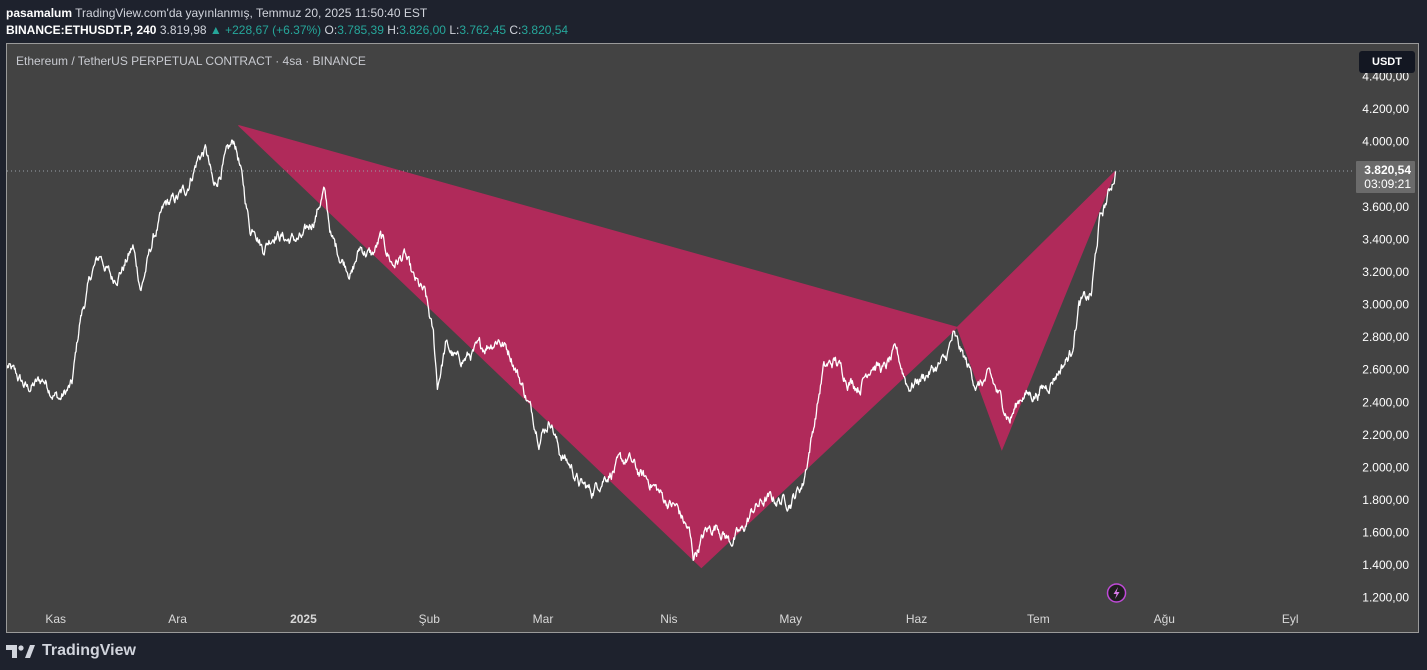 This screenshot has width=1427, height=670. Describe the element at coordinates (1385, 305) in the screenshot. I see `y-tick-label: 3.000,00` at that location.